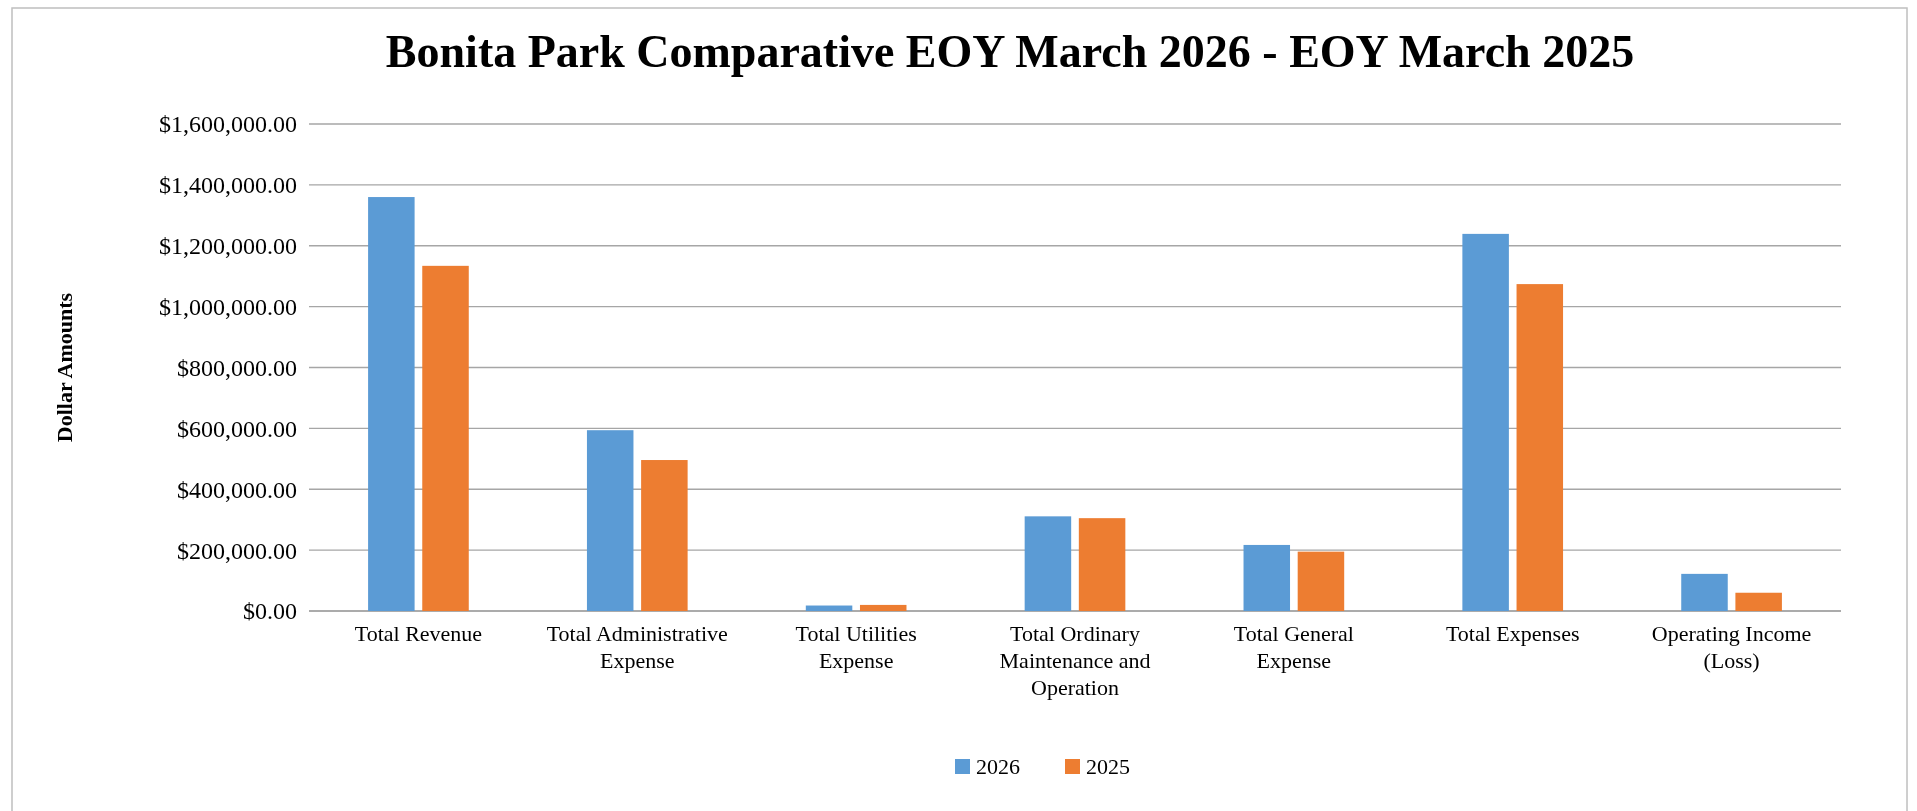 The height and width of the screenshot is (811, 1917). Describe the element at coordinates (228, 307) in the screenshot. I see `y-tick-label: $1,000,000.00` at that location.